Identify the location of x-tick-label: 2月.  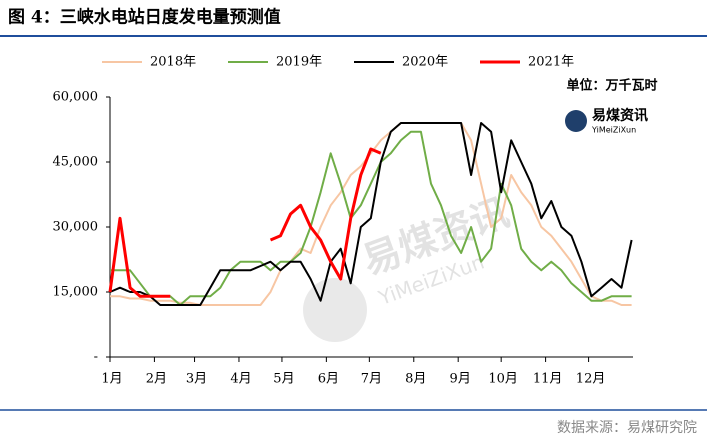
(156, 379).